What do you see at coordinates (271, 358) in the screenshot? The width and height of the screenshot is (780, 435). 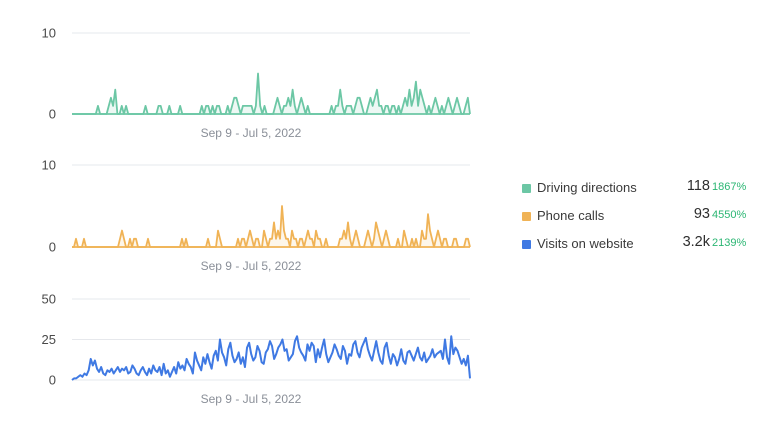 I see `series-line` at bounding box center [271, 358].